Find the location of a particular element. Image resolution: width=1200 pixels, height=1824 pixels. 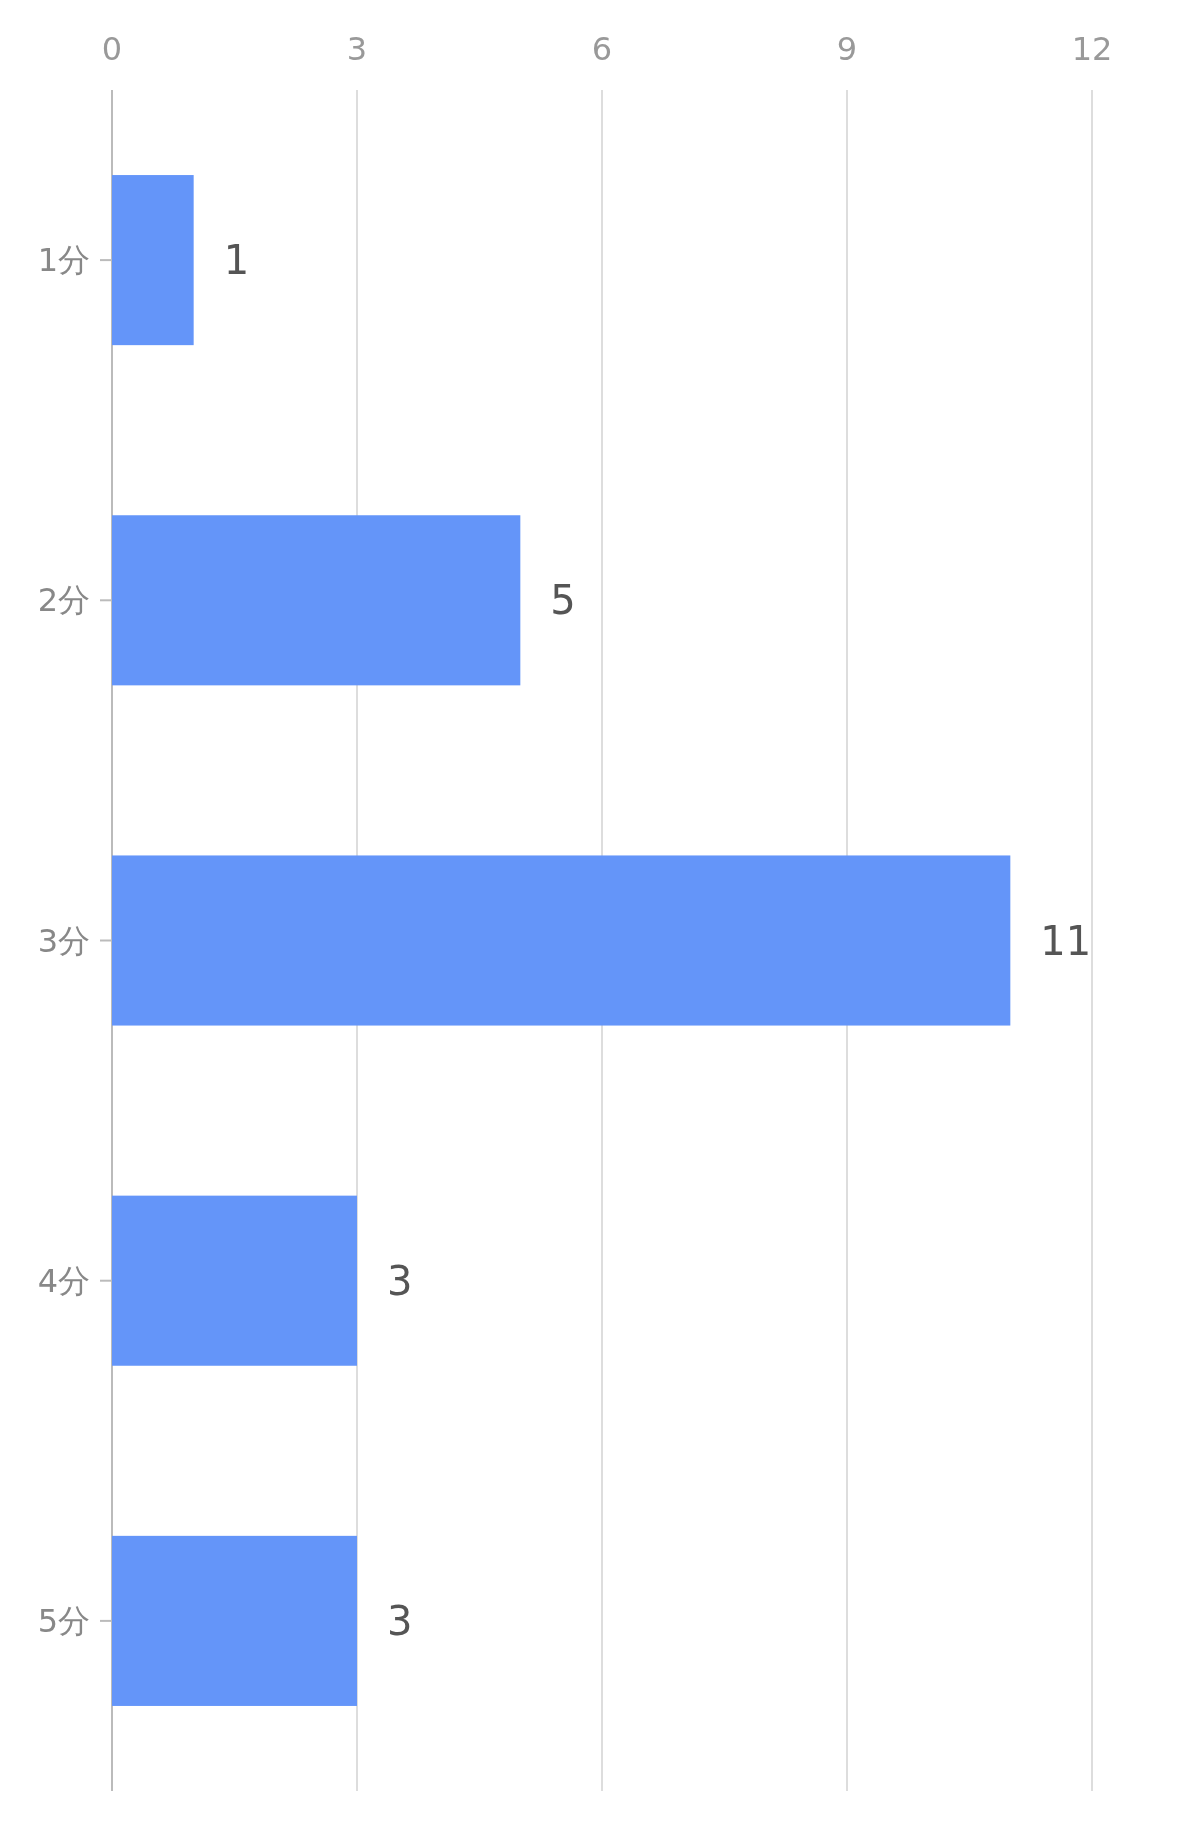

y-tick-label: 3分 is located at coordinates (63, 940).